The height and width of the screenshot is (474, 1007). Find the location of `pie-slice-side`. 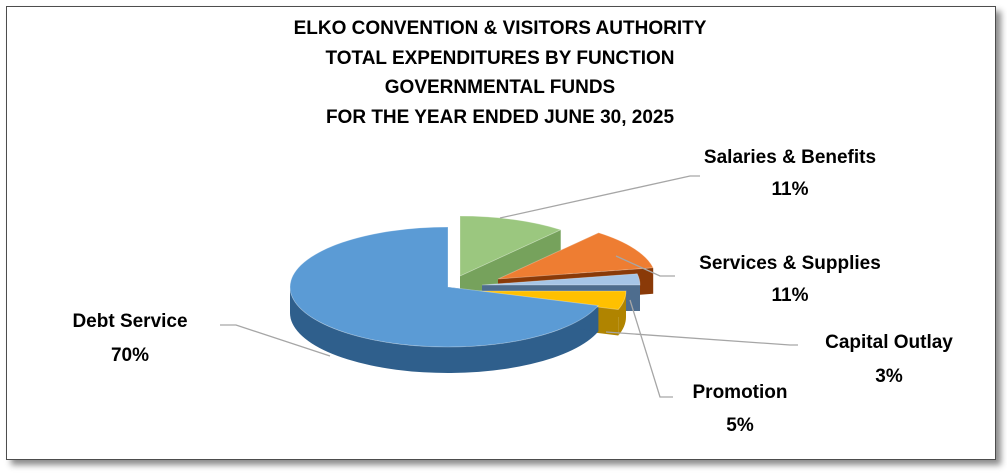

pie-slice-side is located at coordinates (444, 330).